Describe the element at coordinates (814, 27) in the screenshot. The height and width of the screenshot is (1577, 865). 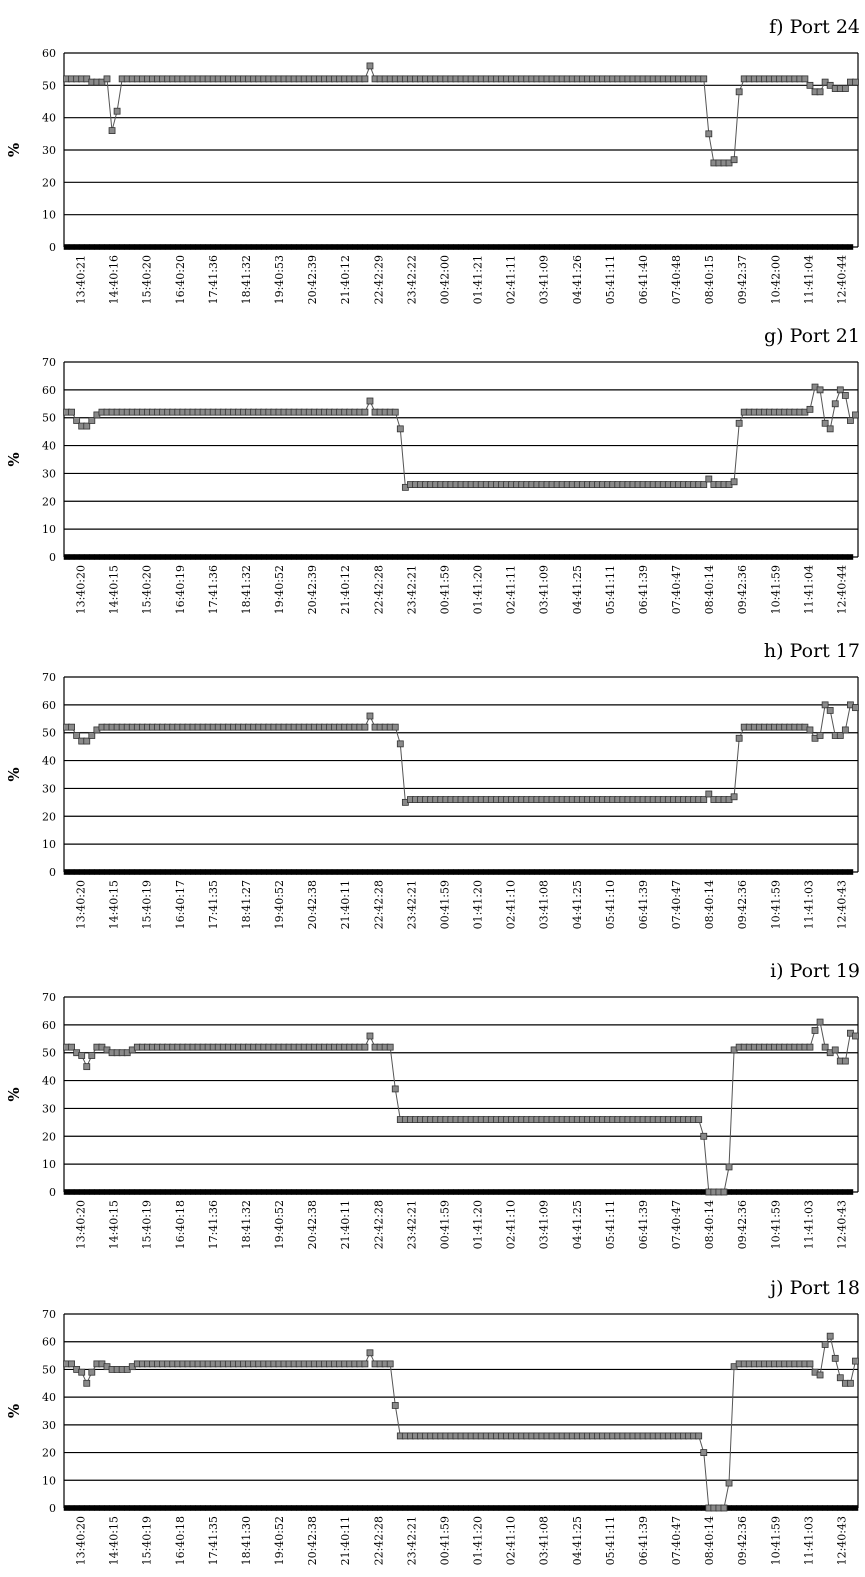
I see `chart-title: f) Port 24` at that location.